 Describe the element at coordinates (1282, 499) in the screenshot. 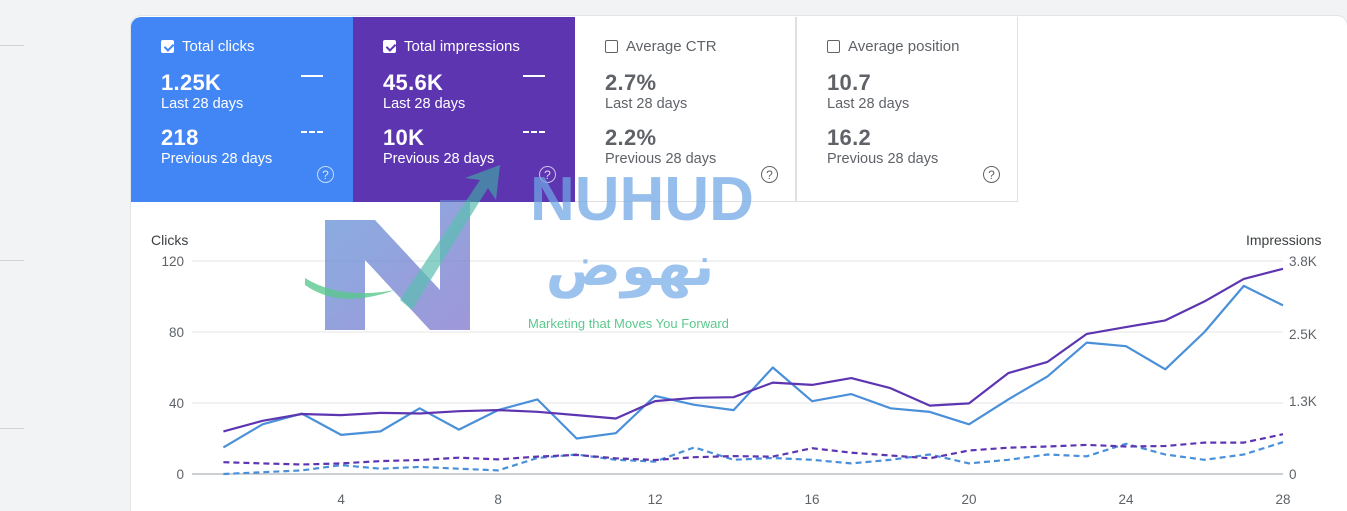

I see `x-axis-tick-label: 28` at that location.